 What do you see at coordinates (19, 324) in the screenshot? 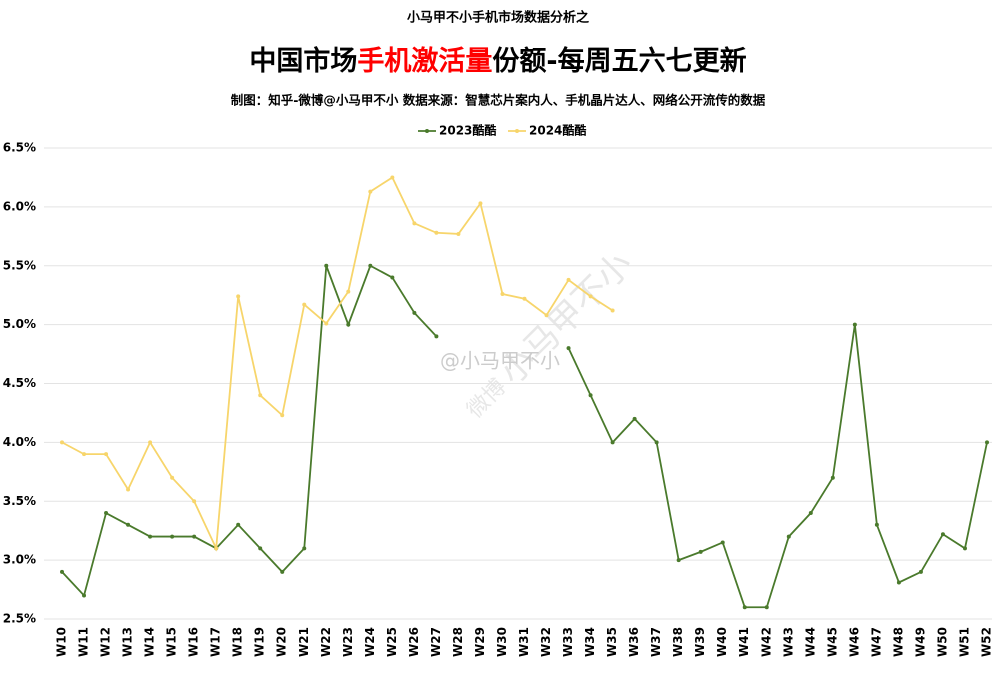
I see `y-tick-label: 5.0%` at bounding box center [19, 324].